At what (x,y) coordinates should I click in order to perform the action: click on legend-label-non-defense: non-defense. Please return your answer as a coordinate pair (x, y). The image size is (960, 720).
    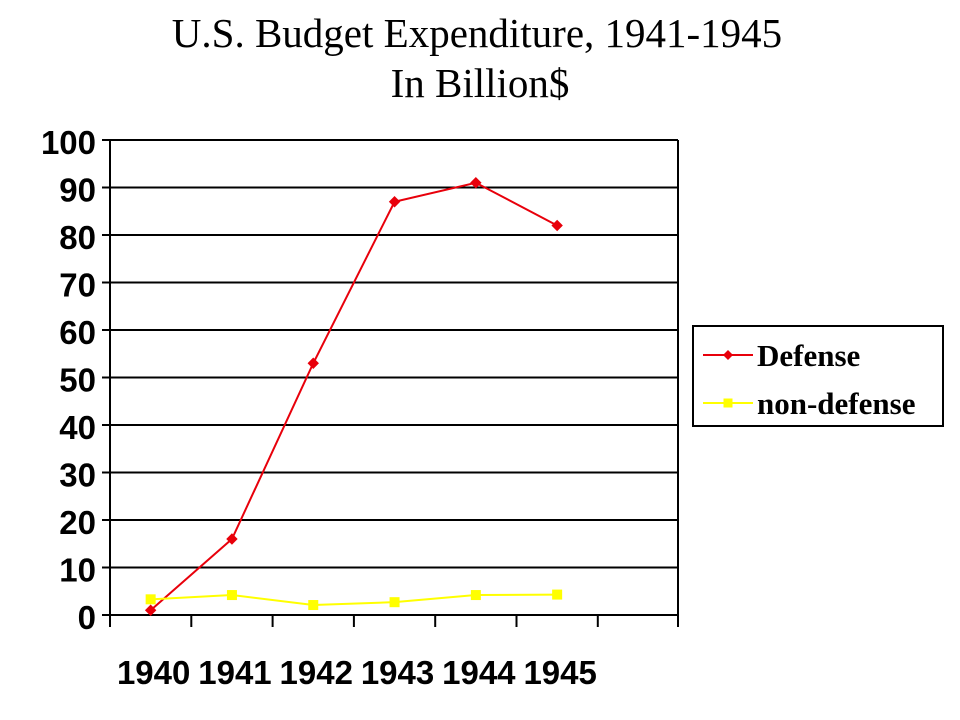
    Looking at the image, I should click on (836, 403).